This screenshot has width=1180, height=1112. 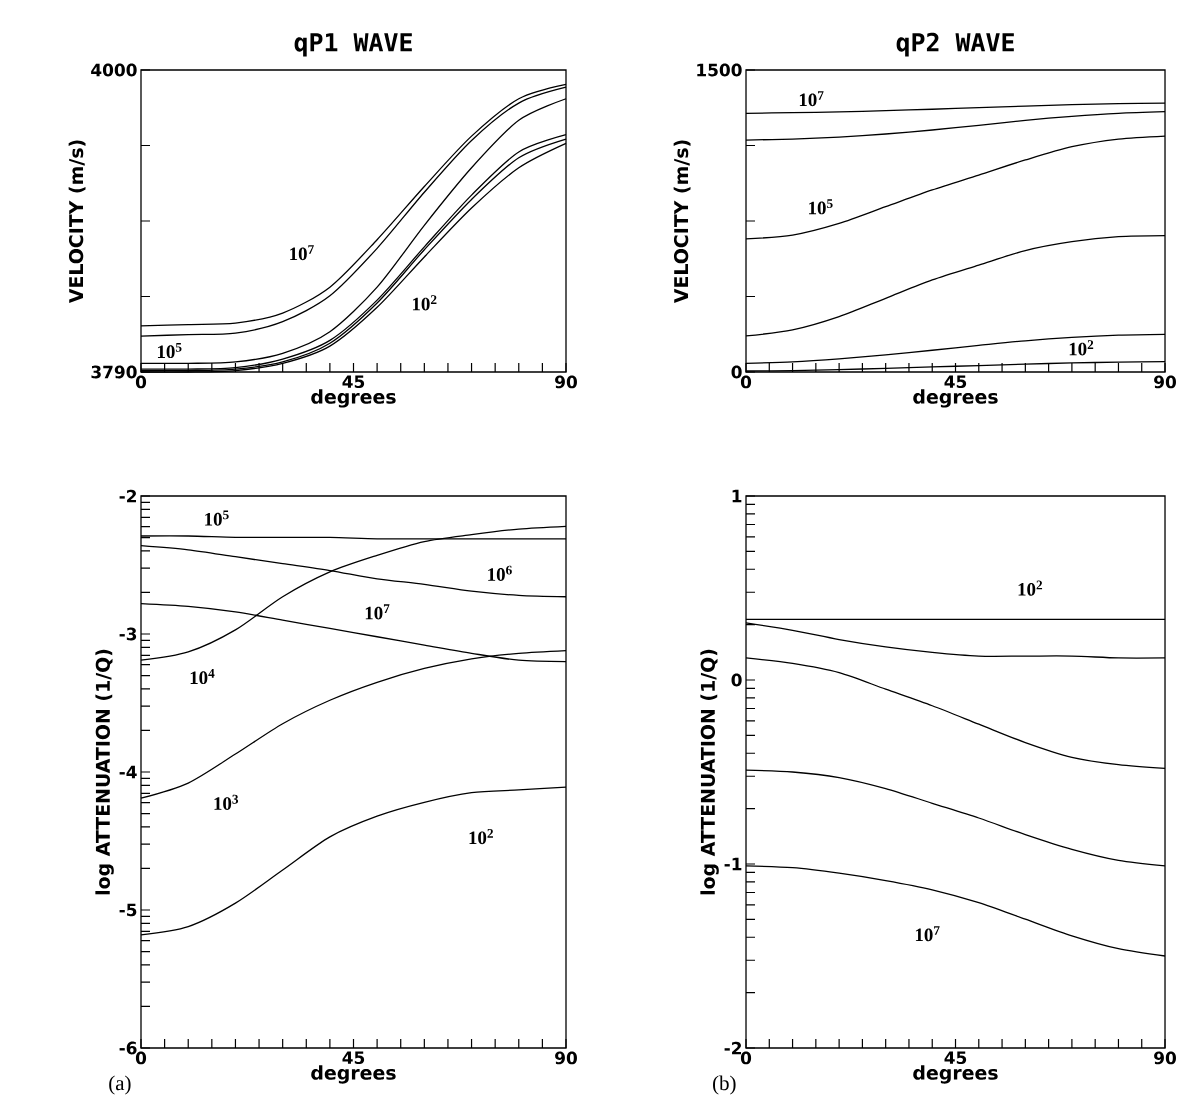 I want to click on y-tick-label: -3, so click(x=128, y=634).